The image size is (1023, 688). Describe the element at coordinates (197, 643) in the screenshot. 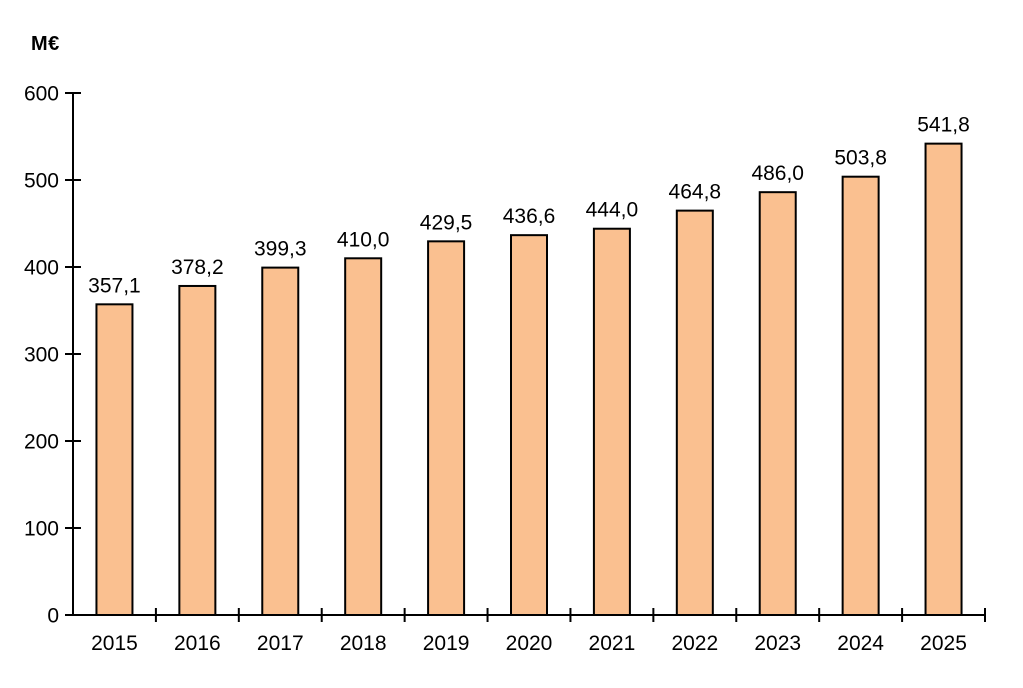

I see `x-tick-label: 2016` at that location.